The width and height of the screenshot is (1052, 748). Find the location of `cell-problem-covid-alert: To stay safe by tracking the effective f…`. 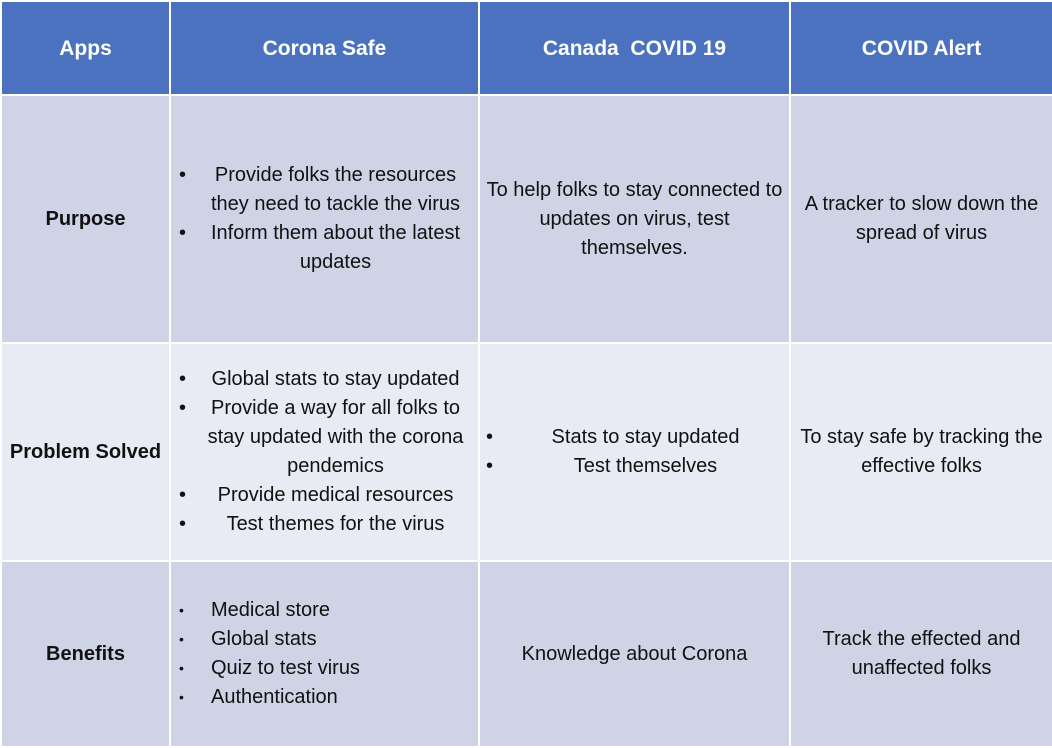

cell-problem-covid-alert: To stay safe by tracking the effective f… is located at coordinates (920, 452).